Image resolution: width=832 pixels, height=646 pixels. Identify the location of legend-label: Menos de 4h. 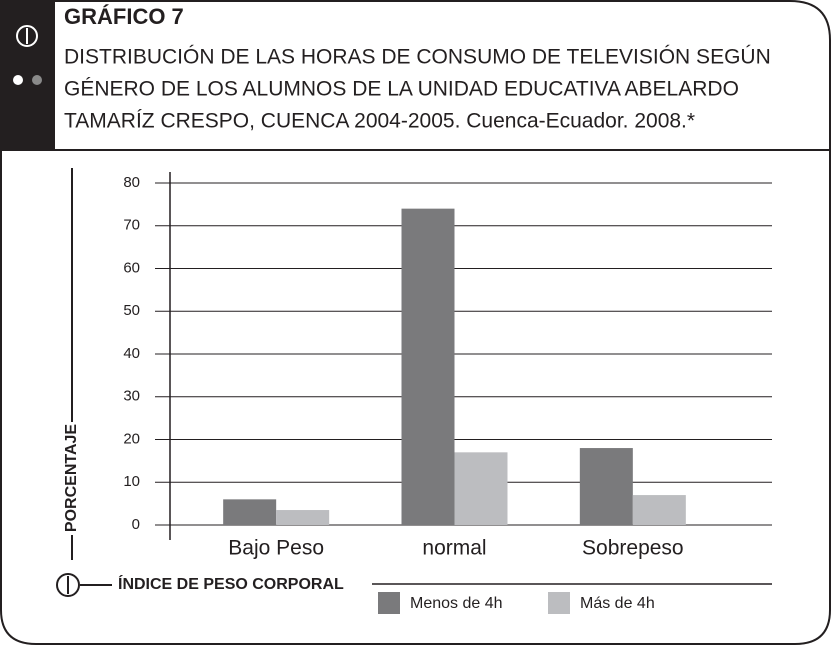
(456, 603).